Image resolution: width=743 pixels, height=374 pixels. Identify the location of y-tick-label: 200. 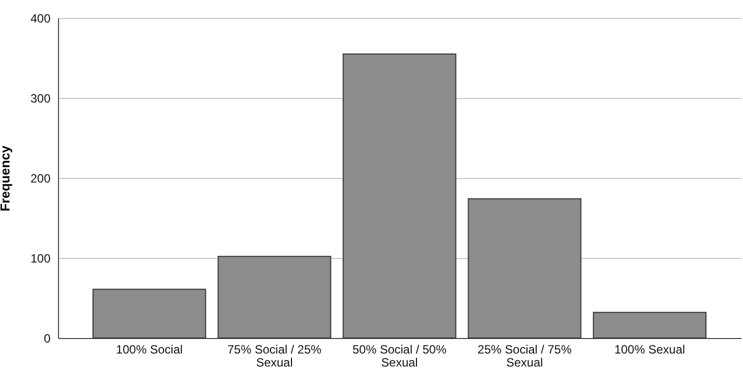
(40, 179).